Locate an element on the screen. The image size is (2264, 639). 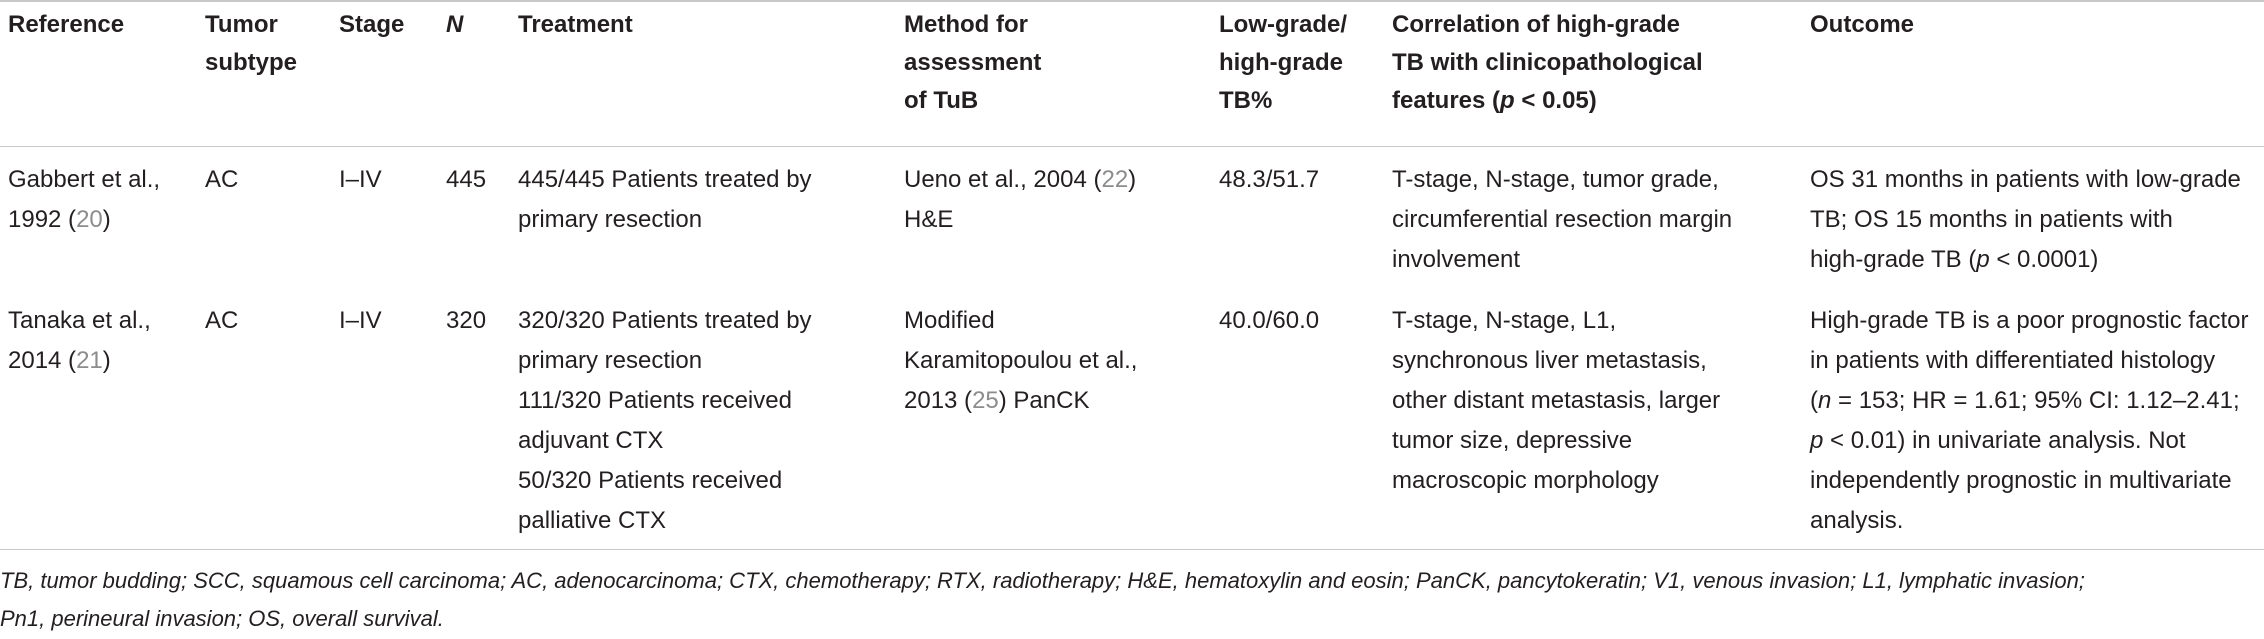
treatment-line: 111/320 Patients received is located at coordinates (655, 400).